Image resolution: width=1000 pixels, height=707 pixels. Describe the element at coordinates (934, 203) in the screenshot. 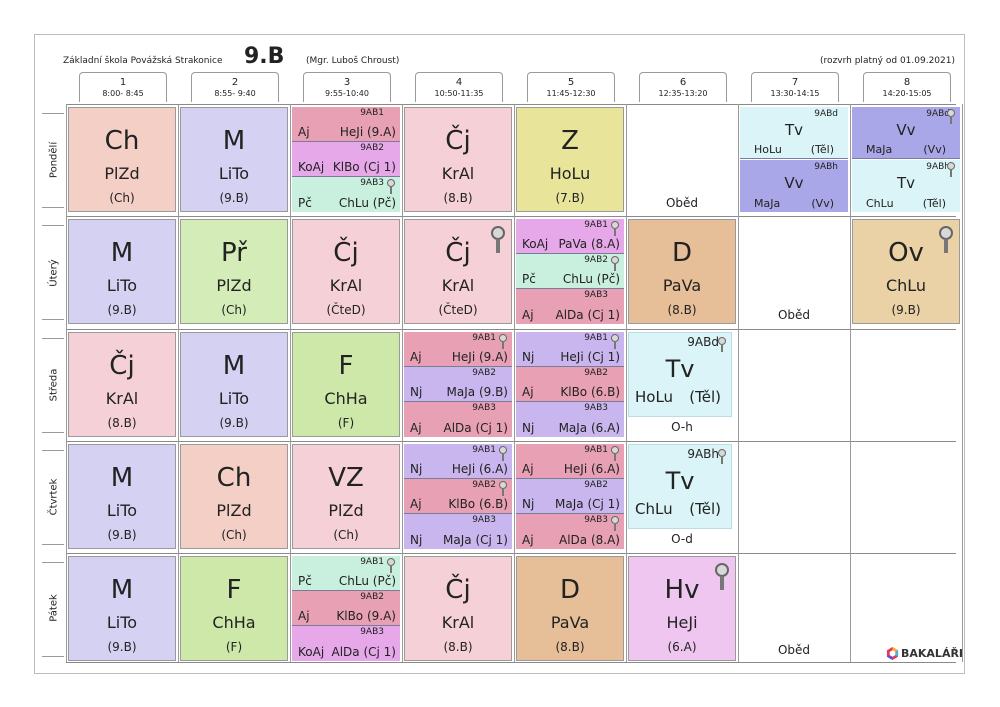

I see `room-label: (Těl)` at that location.